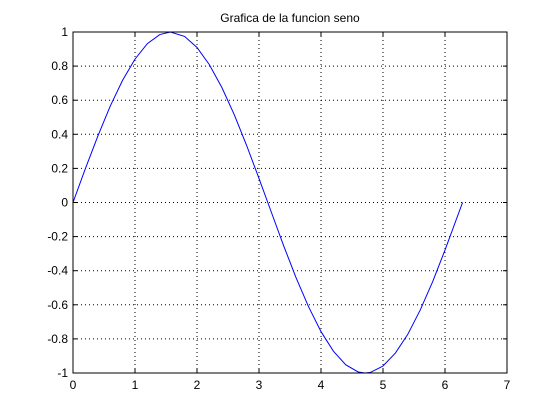 Image resolution: width=560 pixels, height=420 pixels. What do you see at coordinates (57, 202) in the screenshot?
I see `y-tick-labels: -1 -0.8 -0.6 -0.4 -0.2 0 0.2 0.4 0.6 0.8 1` at bounding box center [57, 202].